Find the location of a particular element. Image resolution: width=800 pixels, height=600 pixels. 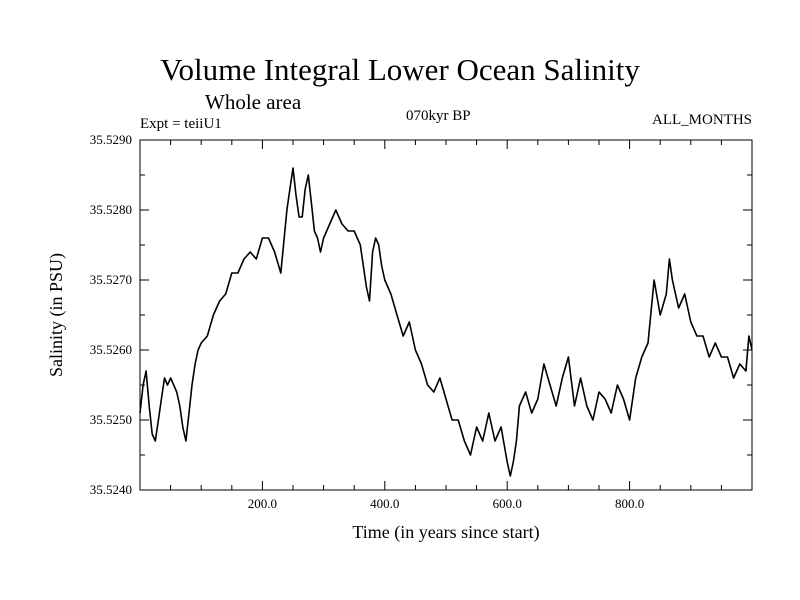

y-tick-label: 35.5250 is located at coordinates (111, 419).